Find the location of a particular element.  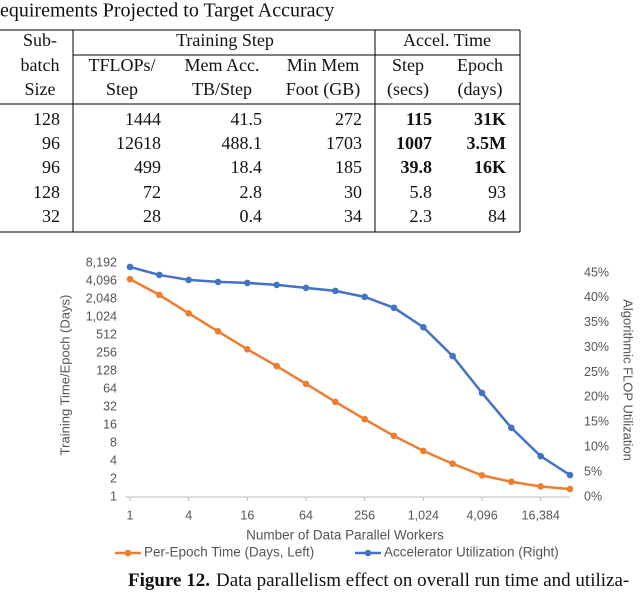

table-cell: 16K is located at coordinates (490, 167).